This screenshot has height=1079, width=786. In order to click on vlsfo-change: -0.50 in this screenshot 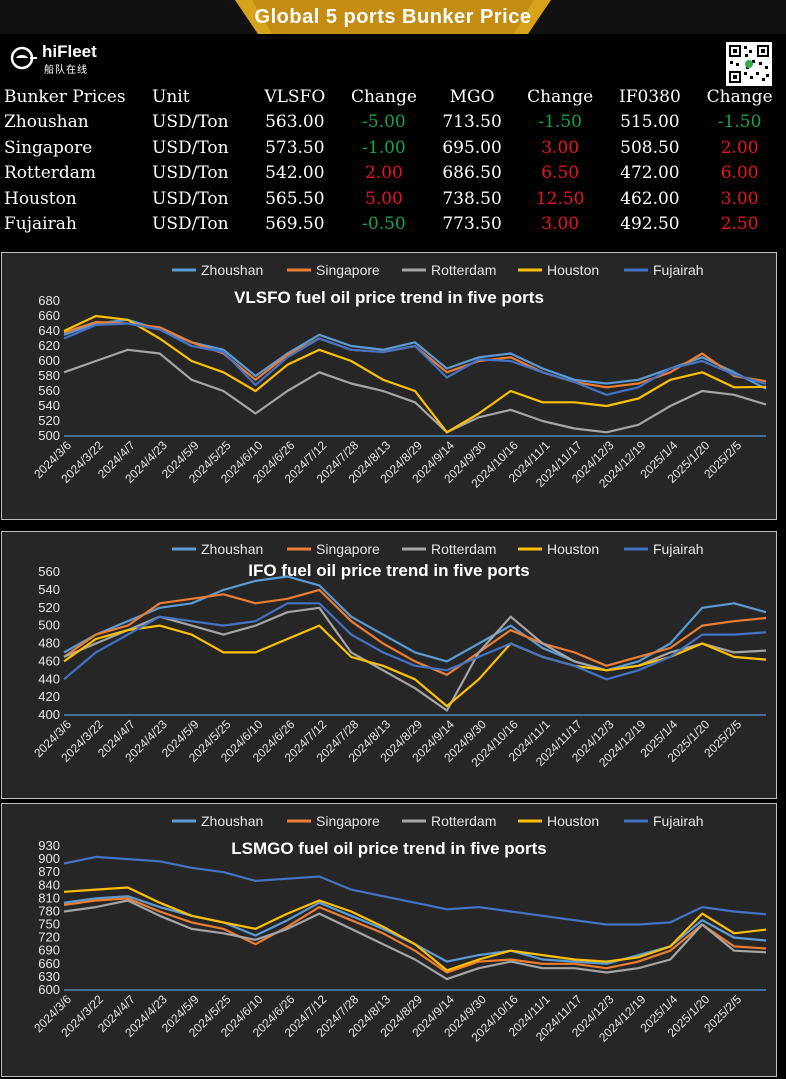, I will do `click(384, 224)`.